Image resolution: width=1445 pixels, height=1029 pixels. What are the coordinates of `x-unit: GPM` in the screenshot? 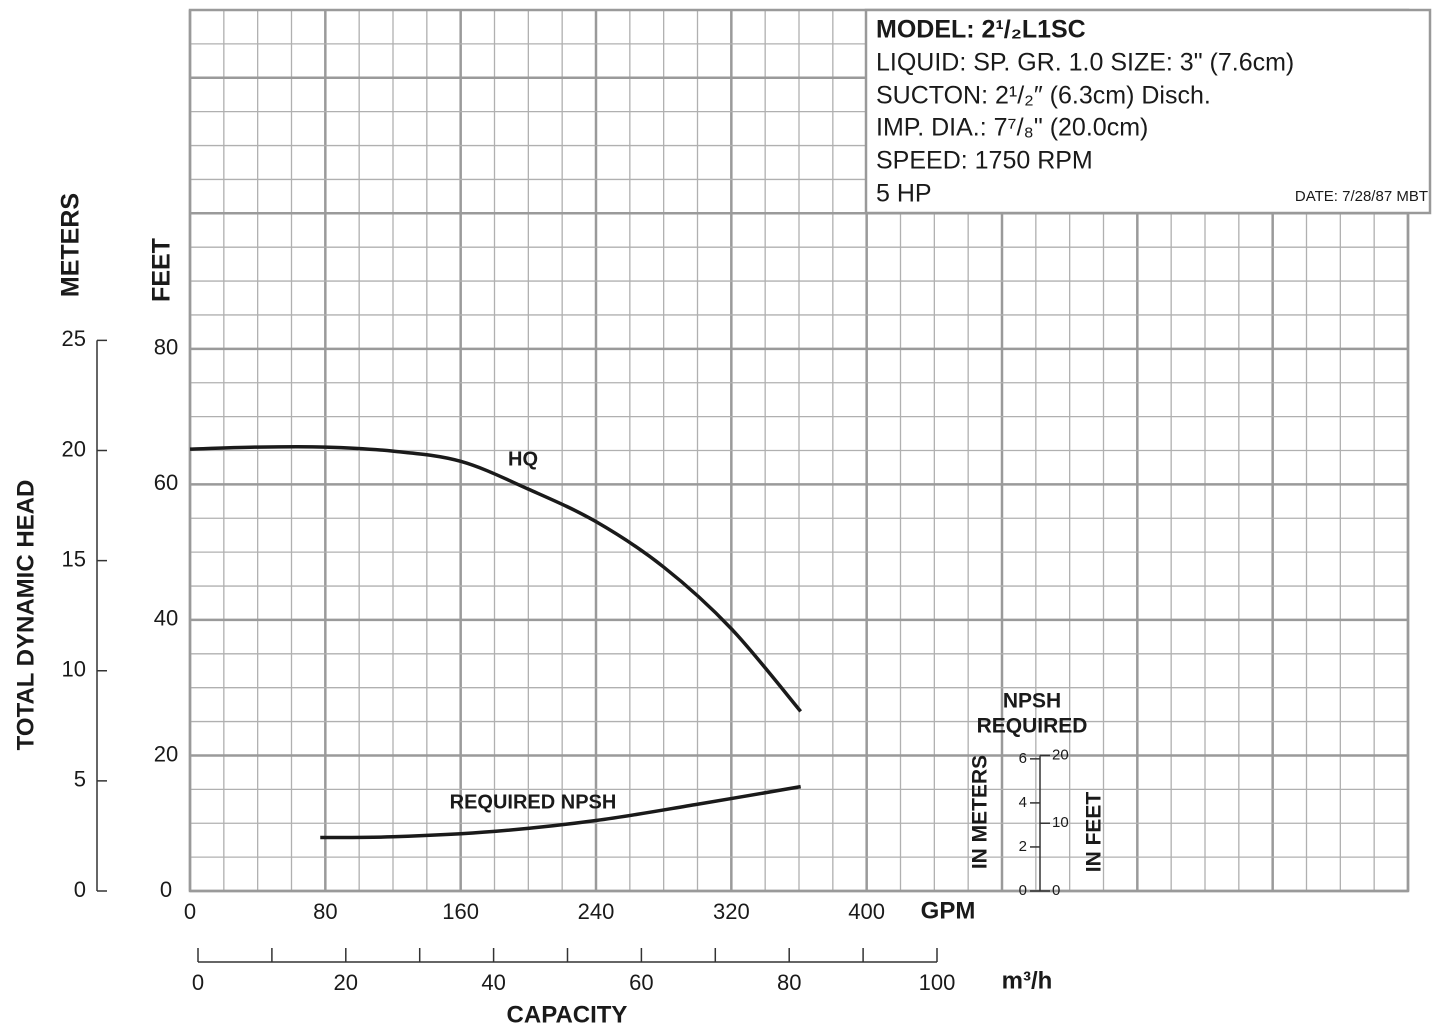 It's located at (948, 910).